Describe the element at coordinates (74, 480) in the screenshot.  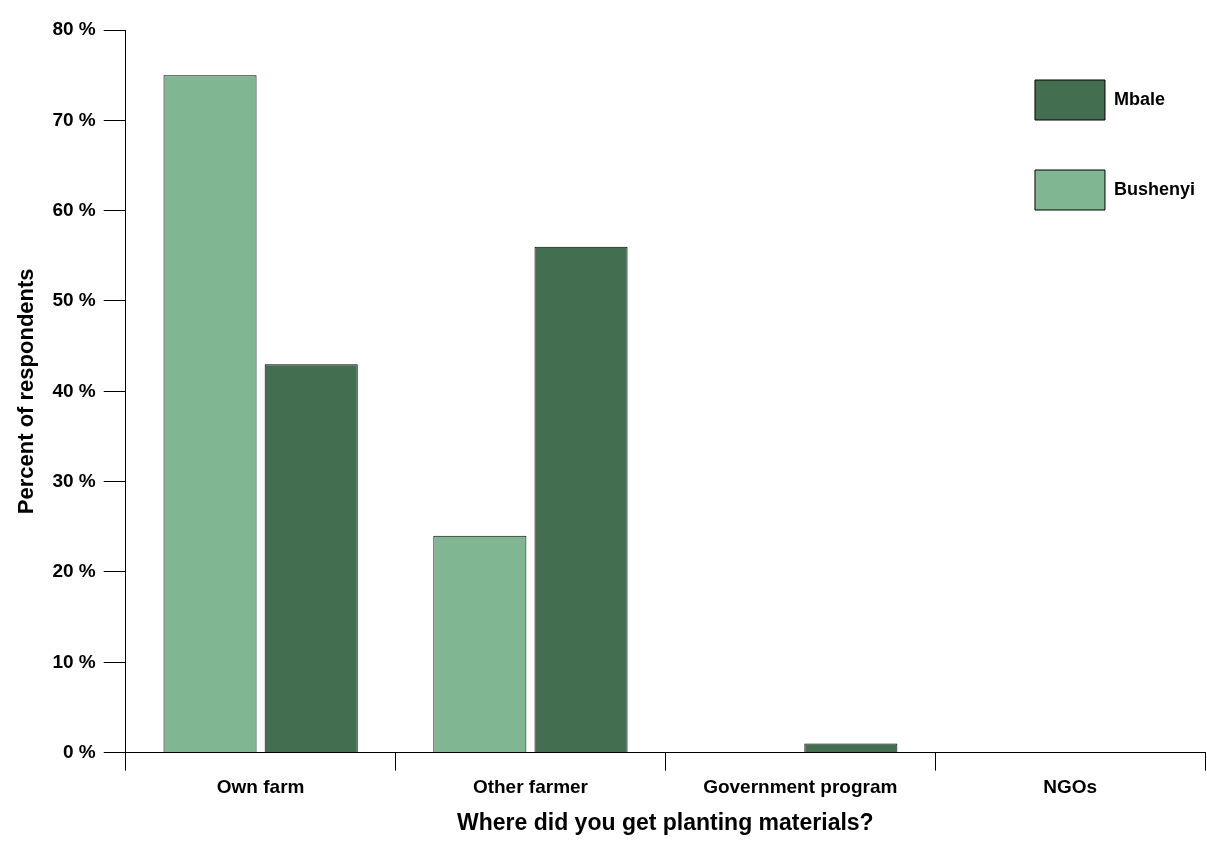
I see `y-tick-label: 30 %` at that location.